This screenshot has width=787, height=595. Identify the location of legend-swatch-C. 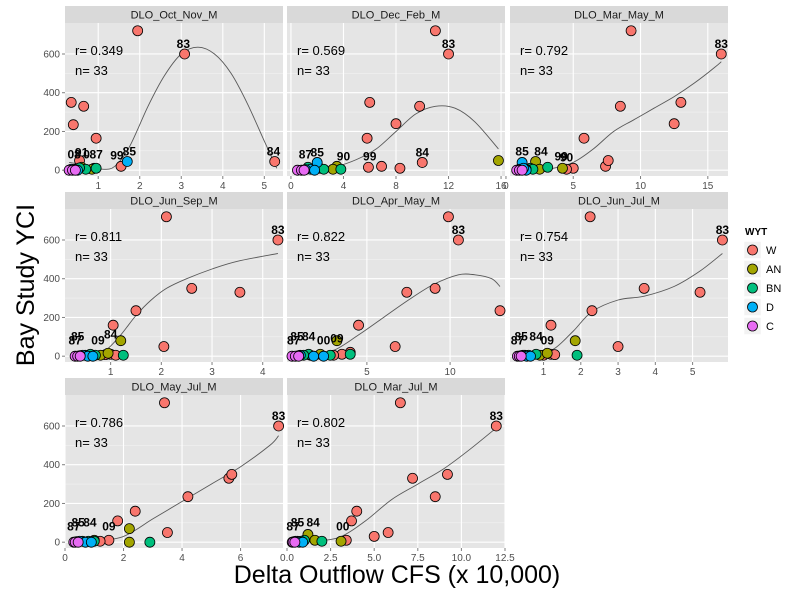
(752, 326).